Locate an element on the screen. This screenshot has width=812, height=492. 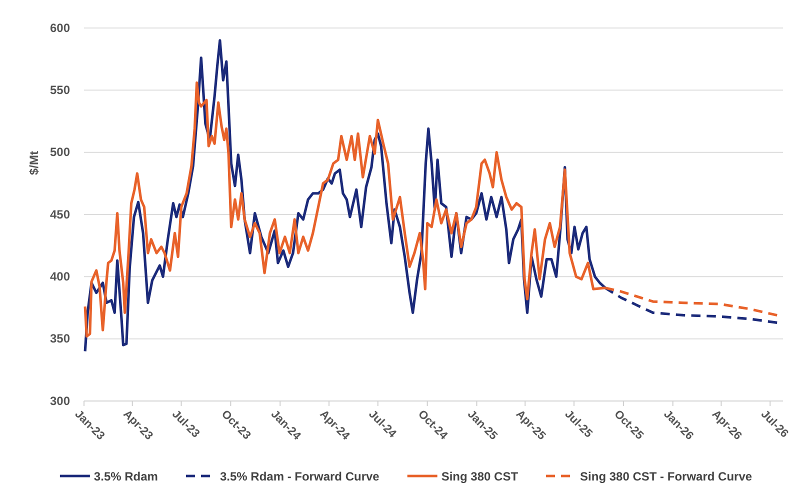
y-tick-label: 550 is located at coordinates (60, 90).